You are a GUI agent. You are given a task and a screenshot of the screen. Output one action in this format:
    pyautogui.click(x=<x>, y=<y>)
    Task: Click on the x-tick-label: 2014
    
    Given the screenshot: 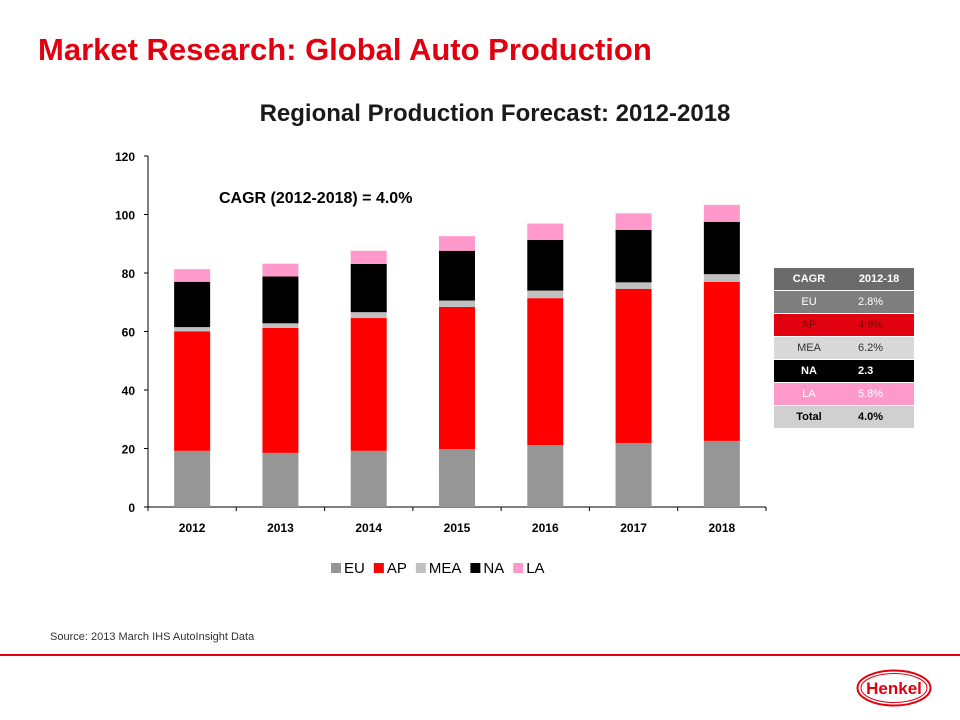 What is the action you would take?
    pyautogui.click(x=368, y=528)
    